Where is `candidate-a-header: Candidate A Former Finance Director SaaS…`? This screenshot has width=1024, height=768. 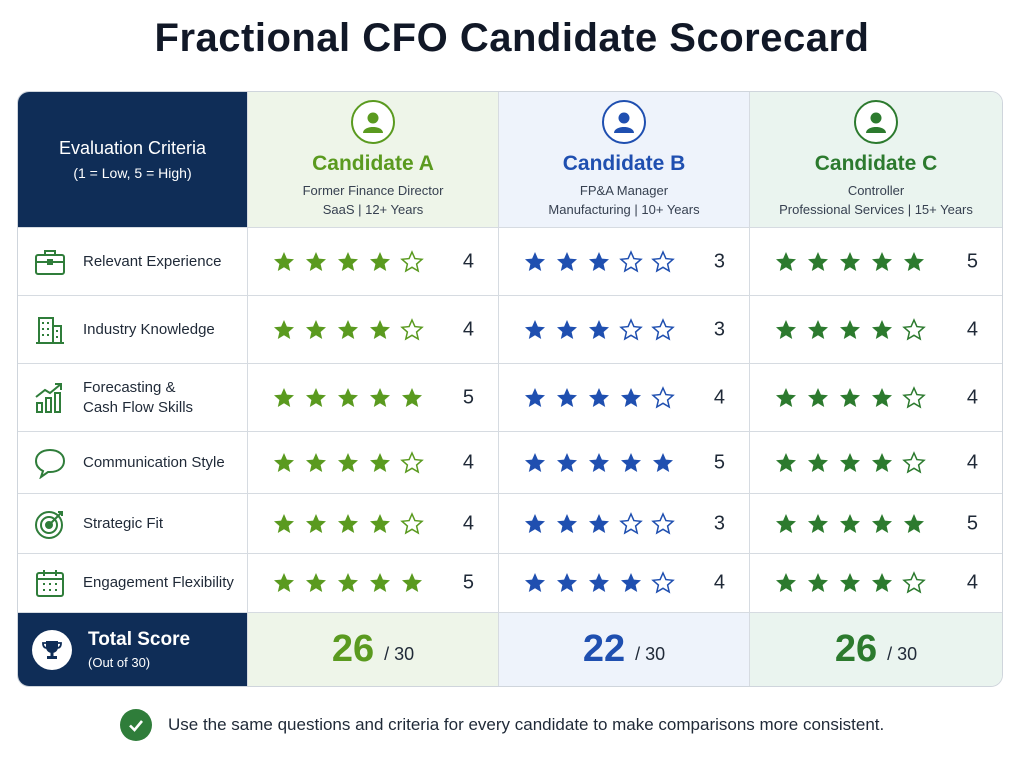 candidate-a-header: Candidate A Former Finance Director SaaS… is located at coordinates (373, 160).